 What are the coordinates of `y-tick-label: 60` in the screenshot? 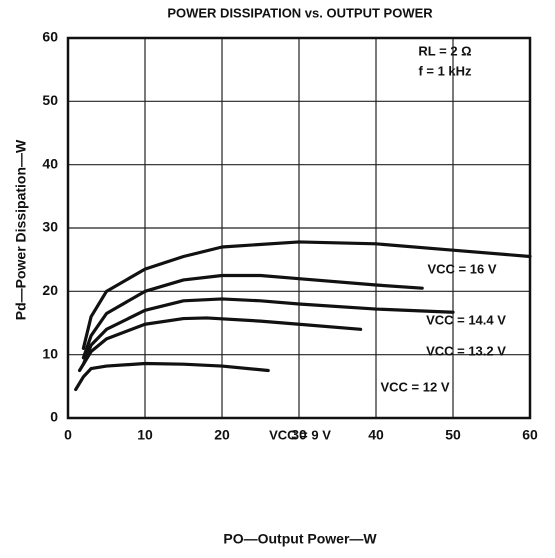 It's located at (50, 37).